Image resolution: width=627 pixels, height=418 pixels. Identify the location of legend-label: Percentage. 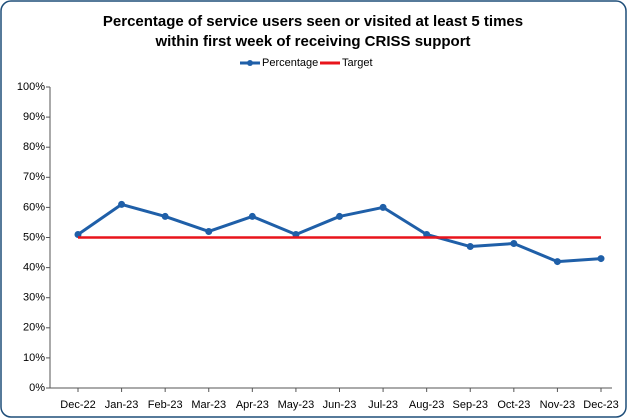
(290, 63).